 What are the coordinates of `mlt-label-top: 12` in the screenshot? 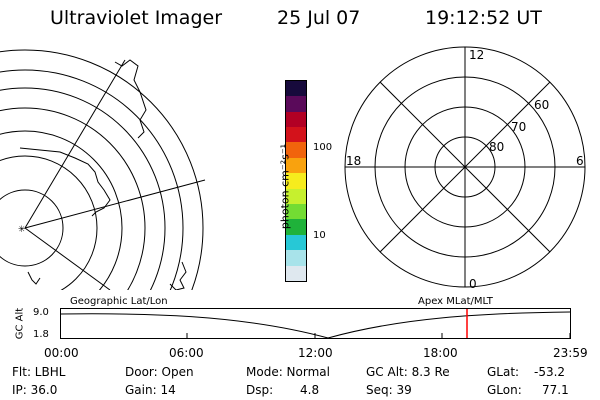 It's located at (476, 55).